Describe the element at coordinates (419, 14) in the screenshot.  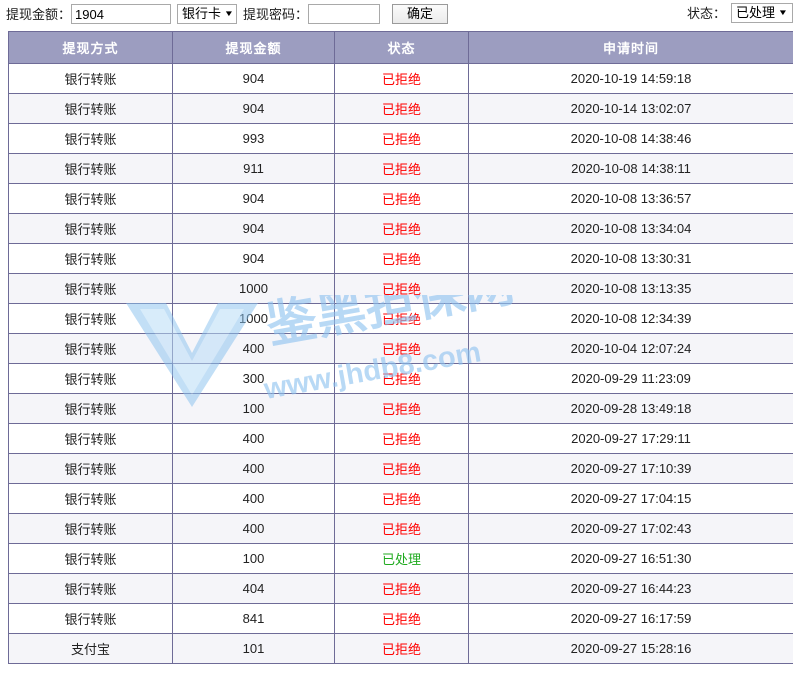
I see `submit-button: 确定` at that location.